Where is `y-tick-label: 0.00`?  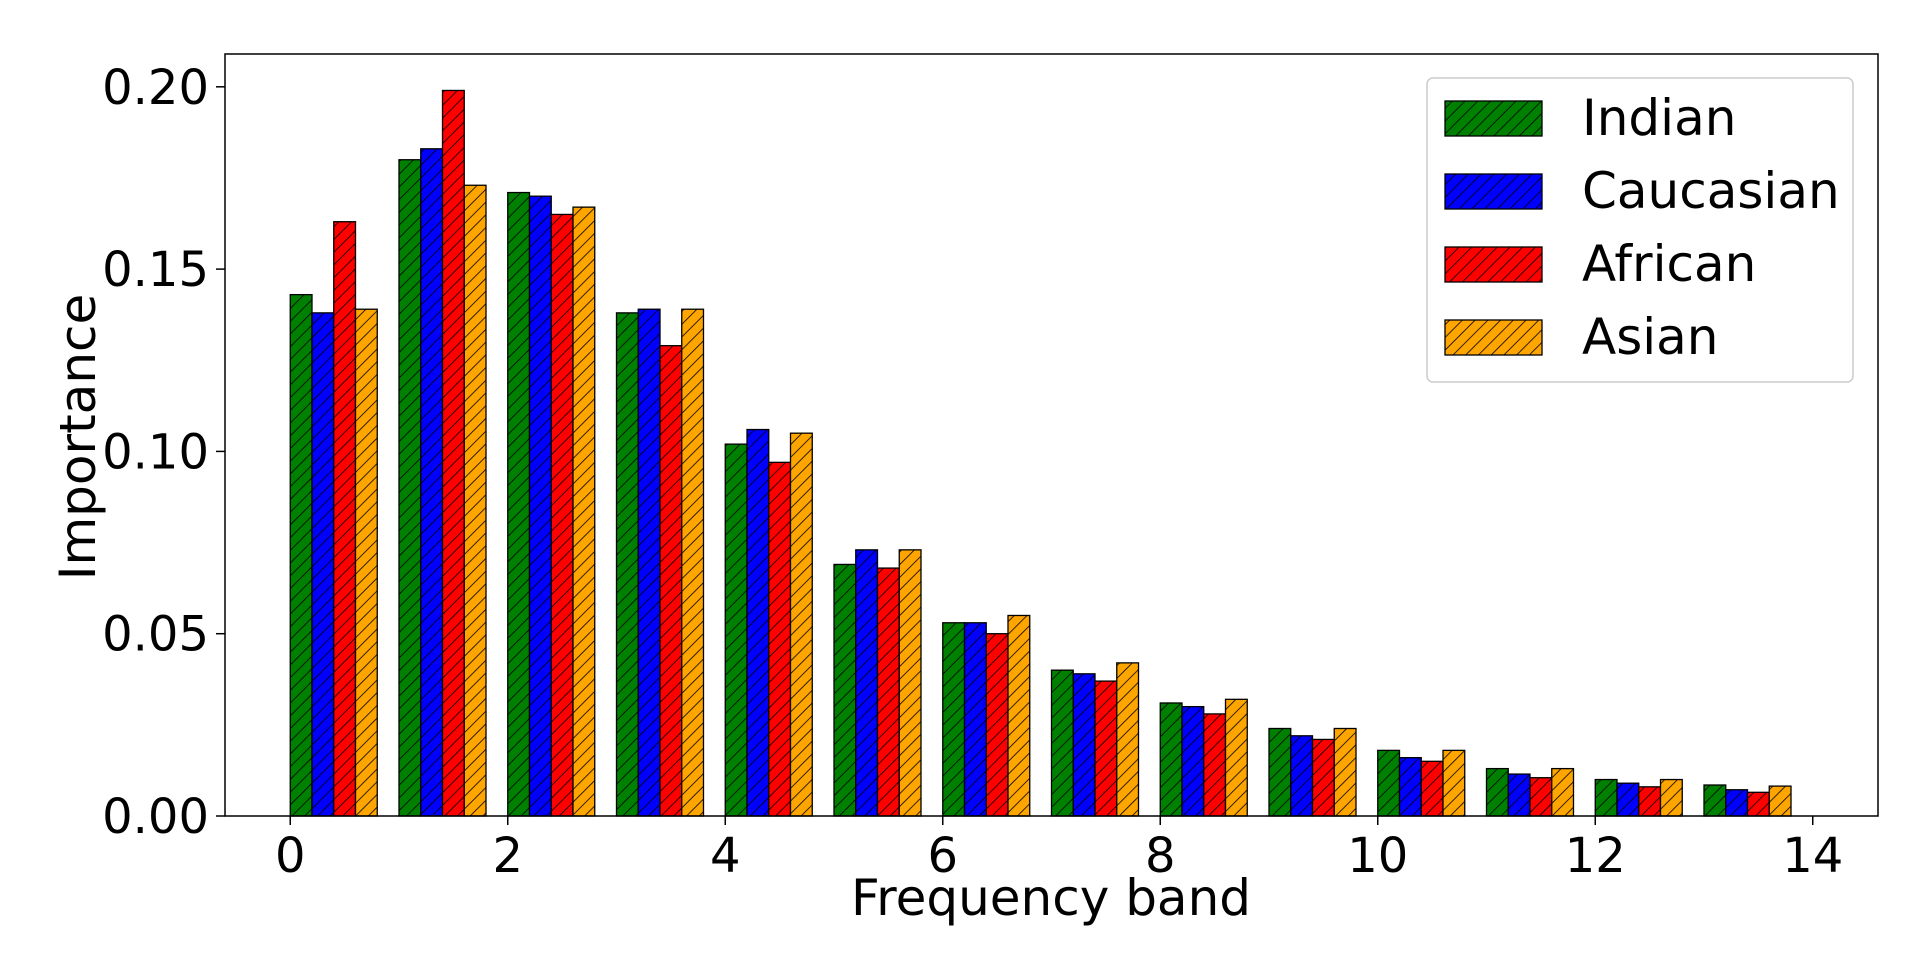
y-tick-label: 0.00 is located at coordinates (155, 817).